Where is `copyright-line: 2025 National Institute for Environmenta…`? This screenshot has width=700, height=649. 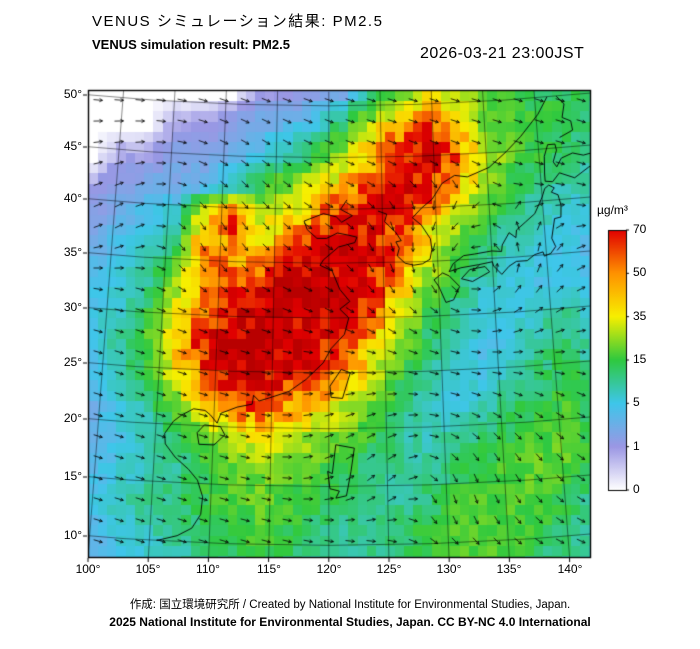
copyright-line: 2025 National Institute for Environmenta… is located at coordinates (350, 622).